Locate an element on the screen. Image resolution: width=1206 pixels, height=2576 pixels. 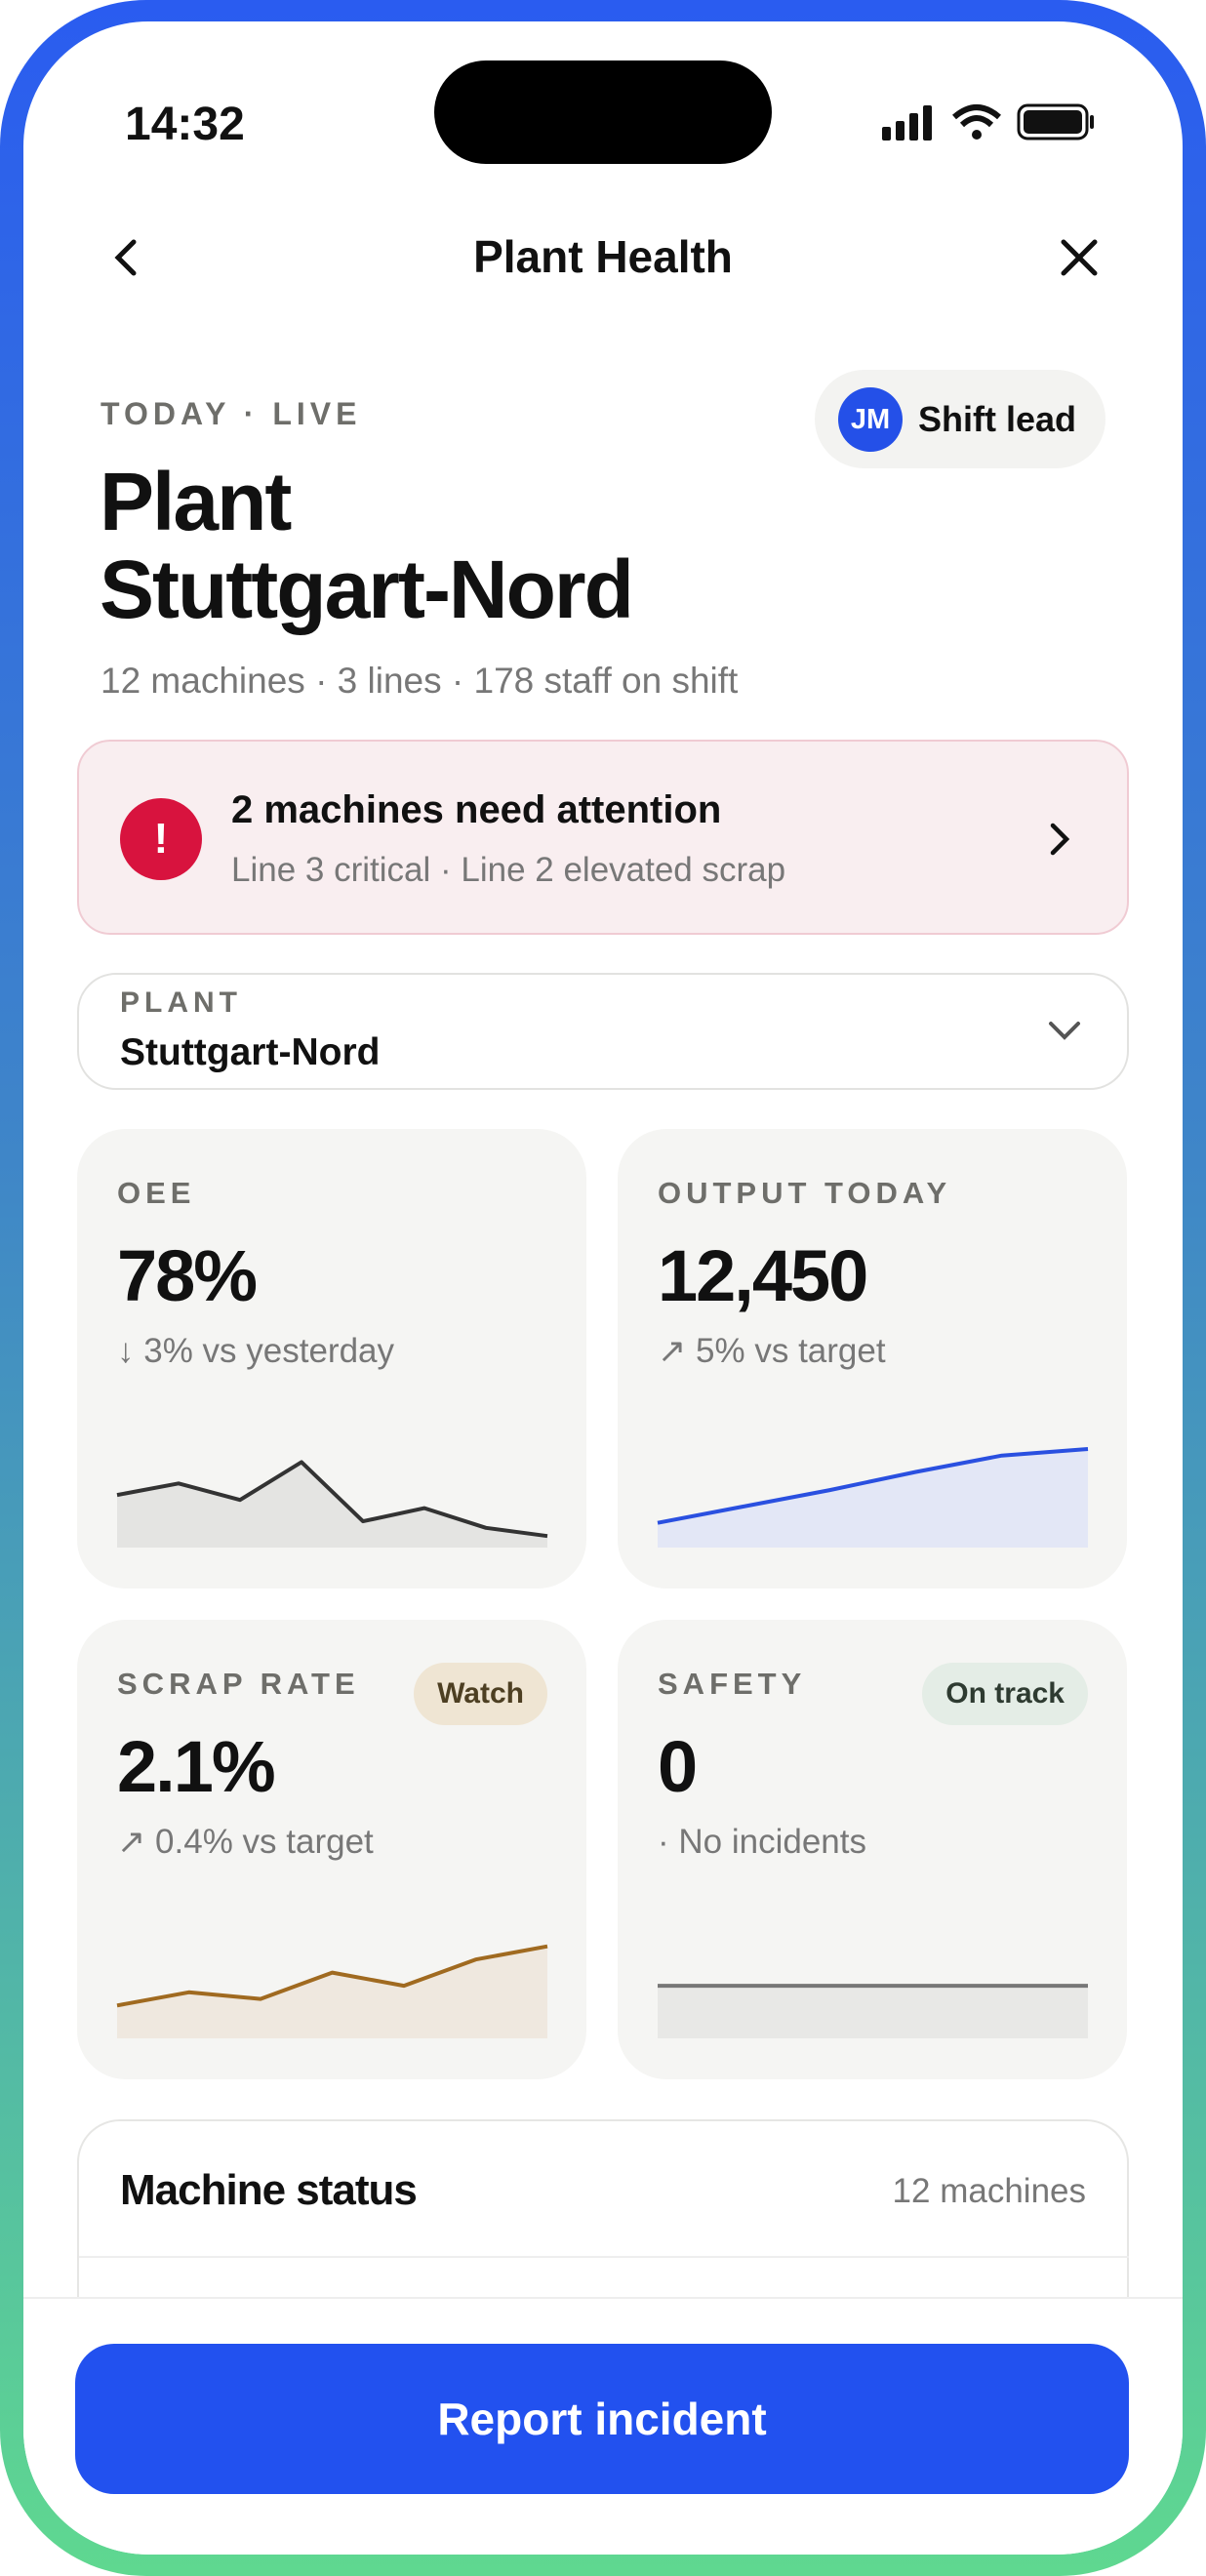
back-button is located at coordinates (126, 257).